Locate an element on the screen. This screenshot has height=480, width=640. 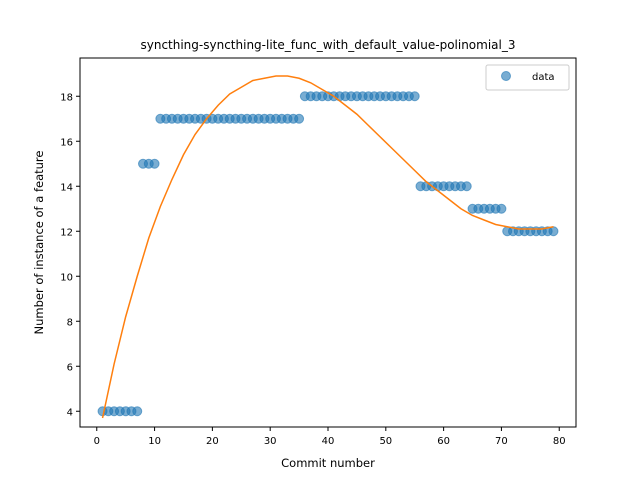
x-tick-label: 60 is located at coordinates (443, 441).